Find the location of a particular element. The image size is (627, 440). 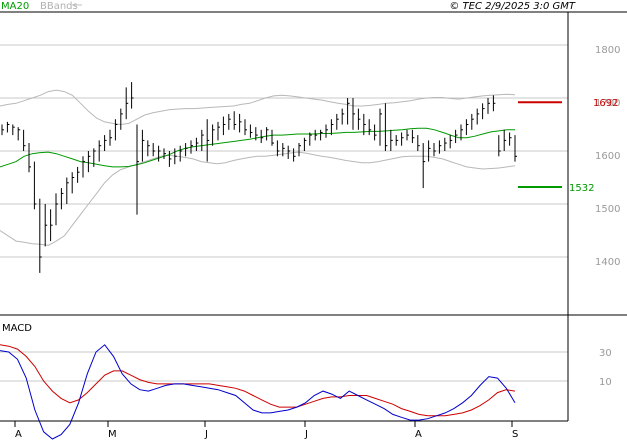

macd-tick-label: 10 is located at coordinates (605, 382).